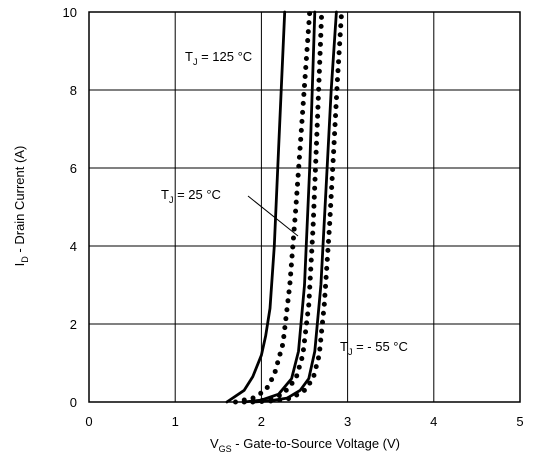 Image resolution: width=533 pixels, height=464 pixels. I want to click on y-tick-label: 6, so click(73, 168).